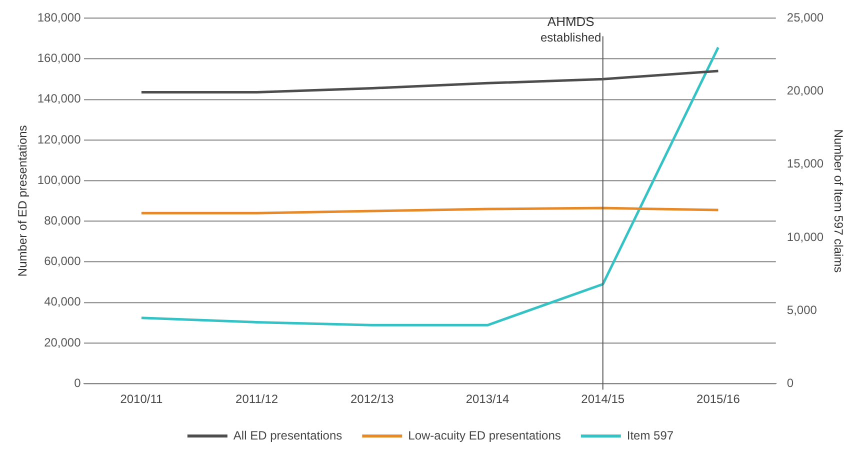  What do you see at coordinates (23, 201) in the screenshot?
I see `y-axis-title: Number of ED presentations` at bounding box center [23, 201].